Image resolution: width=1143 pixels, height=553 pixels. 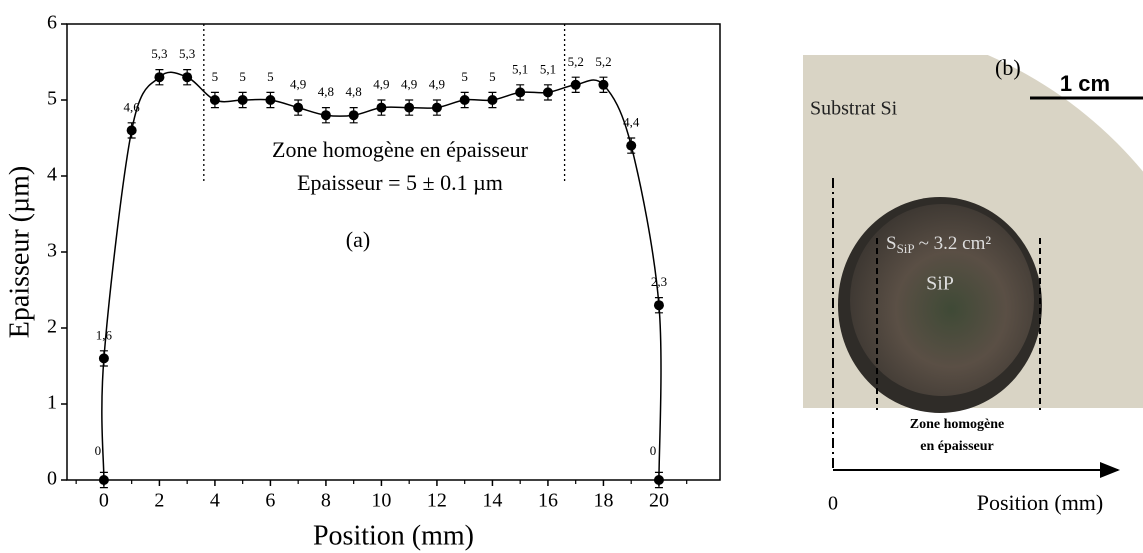 What do you see at coordinates (548, 501) in the screenshot?
I see `x-tick-label: 16` at bounding box center [548, 501].